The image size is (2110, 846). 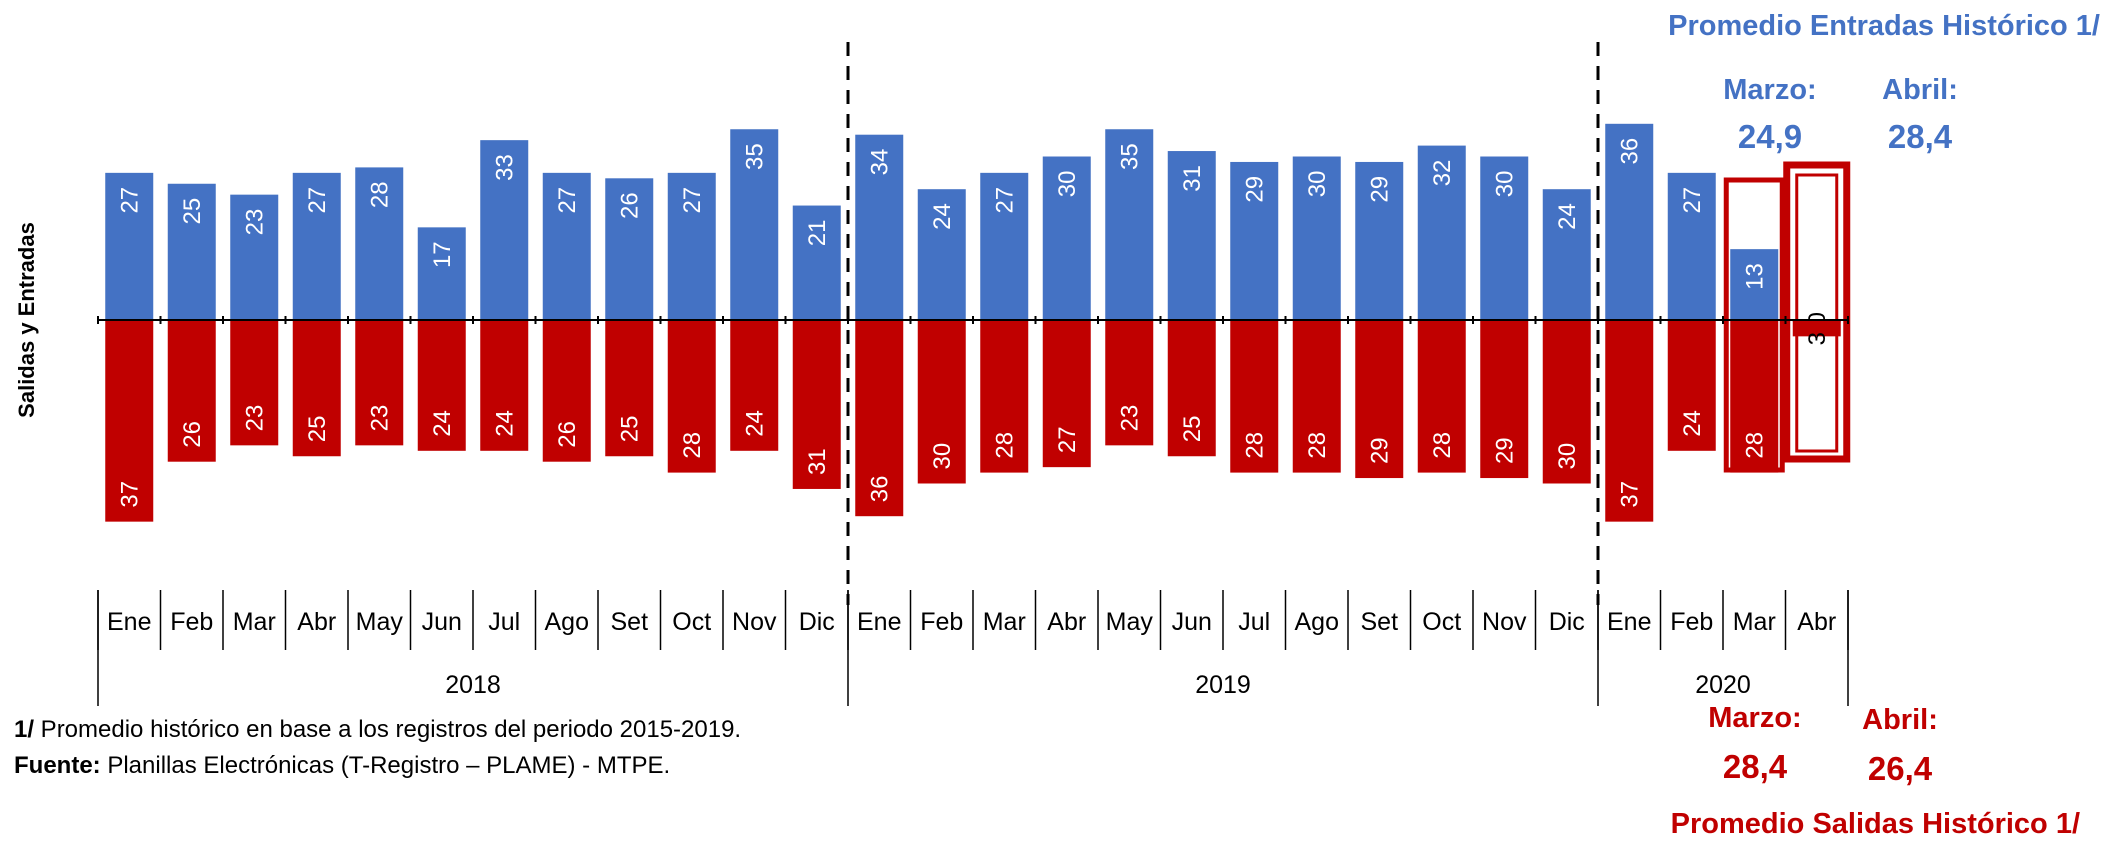 I want to click on entradas-average-title: Promedio Entradas Histórico 1/, so click(x=1884, y=26).